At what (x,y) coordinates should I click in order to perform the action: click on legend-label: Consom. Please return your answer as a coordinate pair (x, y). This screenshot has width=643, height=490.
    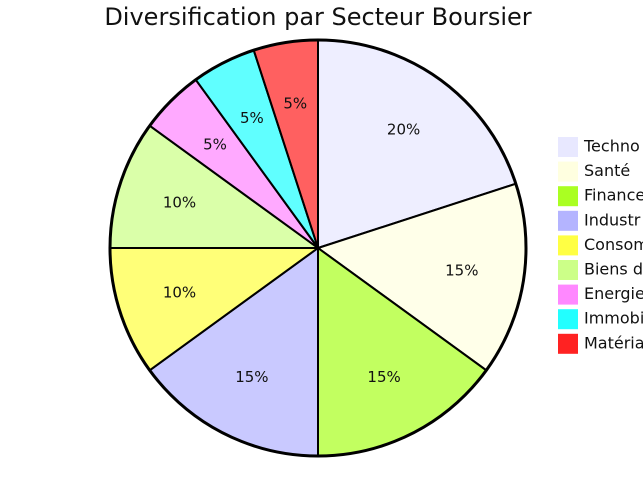
    Looking at the image, I should click on (613, 244).